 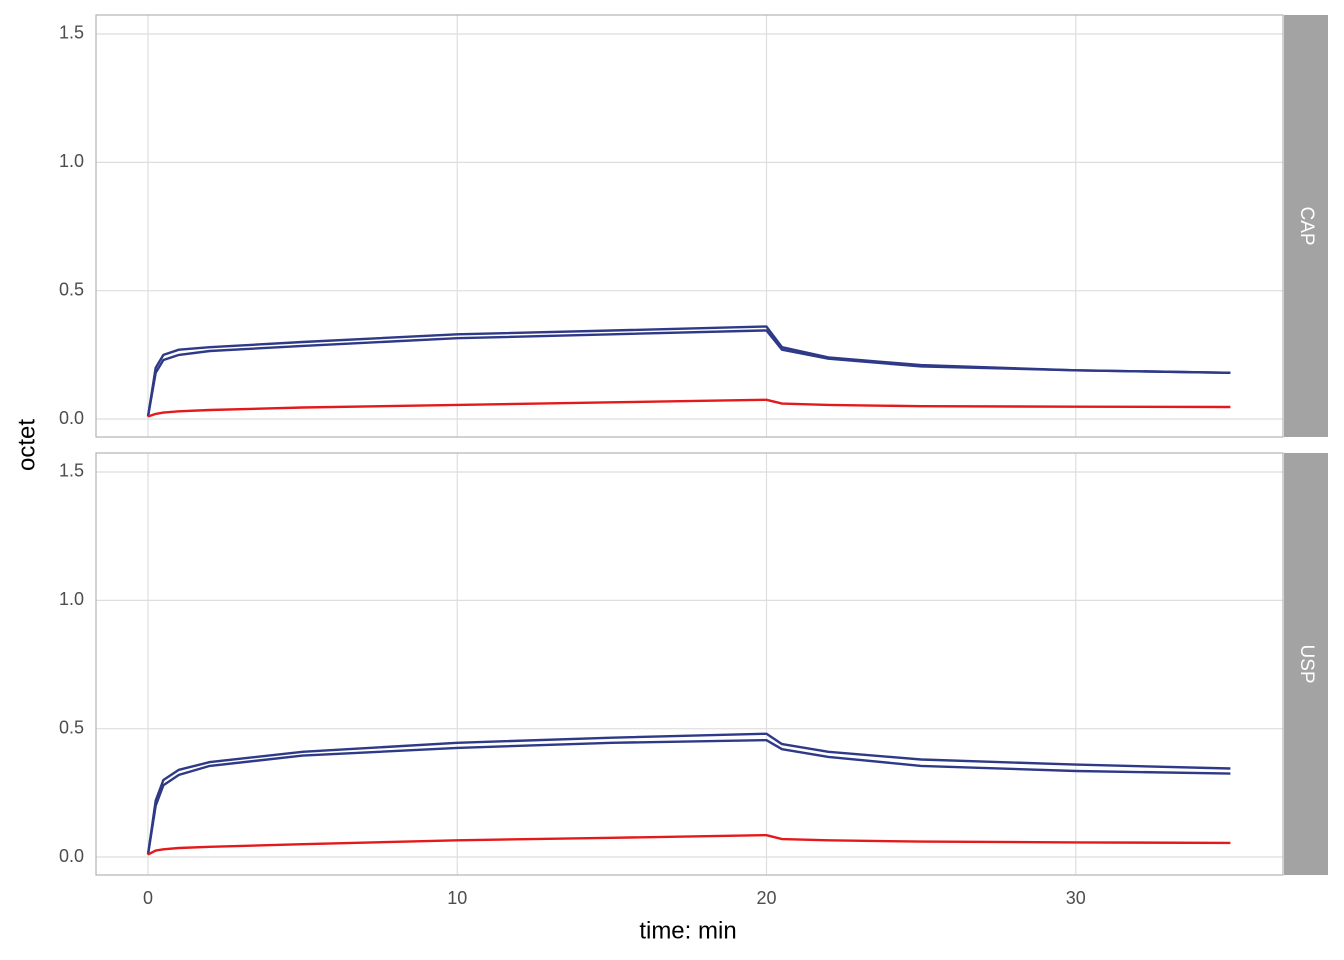 I want to click on x-tick-label: 10, so click(x=457, y=898).